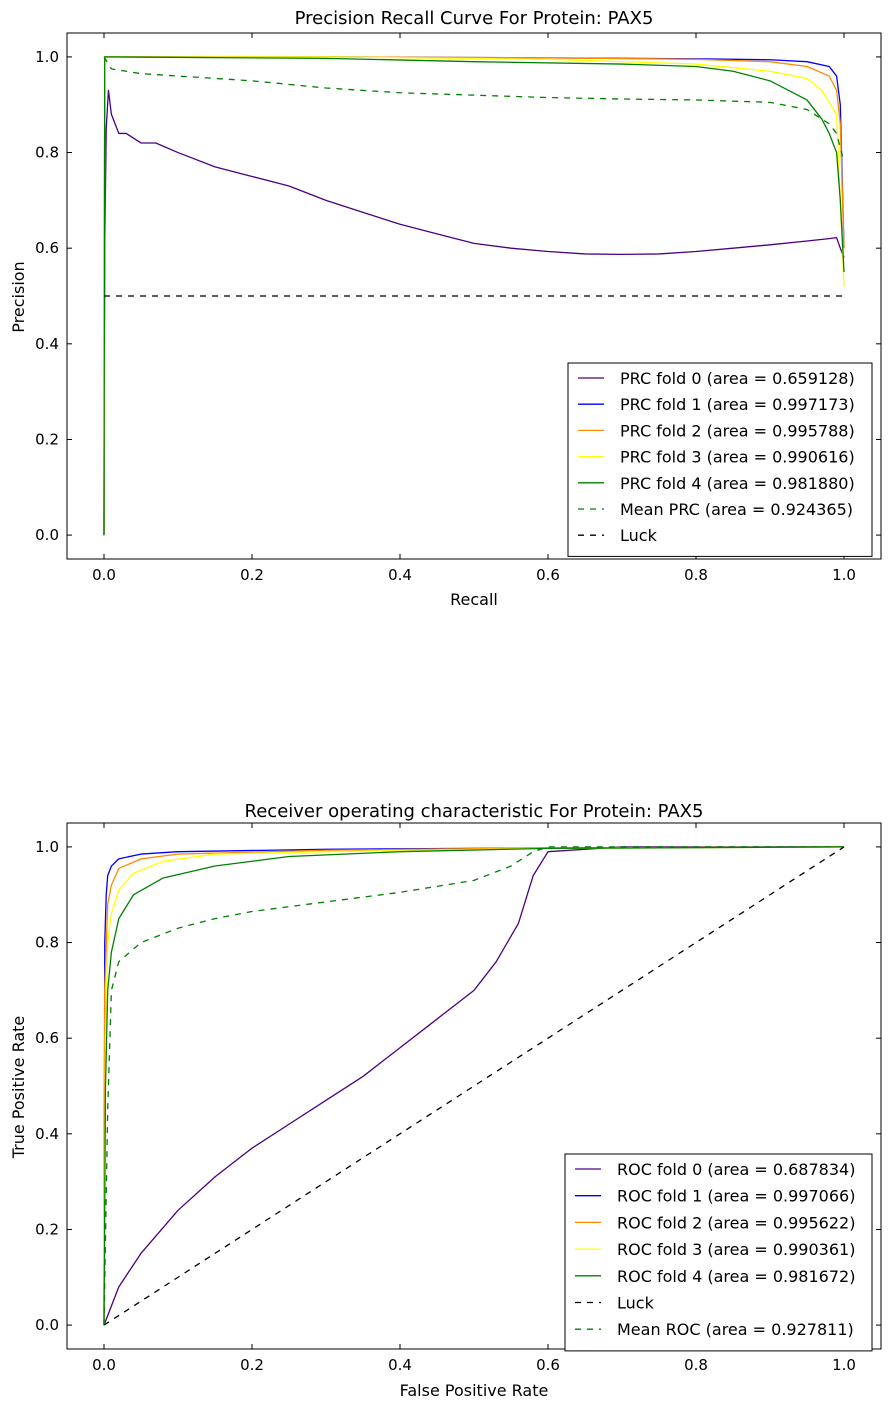 This screenshot has width=890, height=1410. What do you see at coordinates (400, 575) in the screenshot?
I see `prc-x-tick-label: 0.4` at bounding box center [400, 575].